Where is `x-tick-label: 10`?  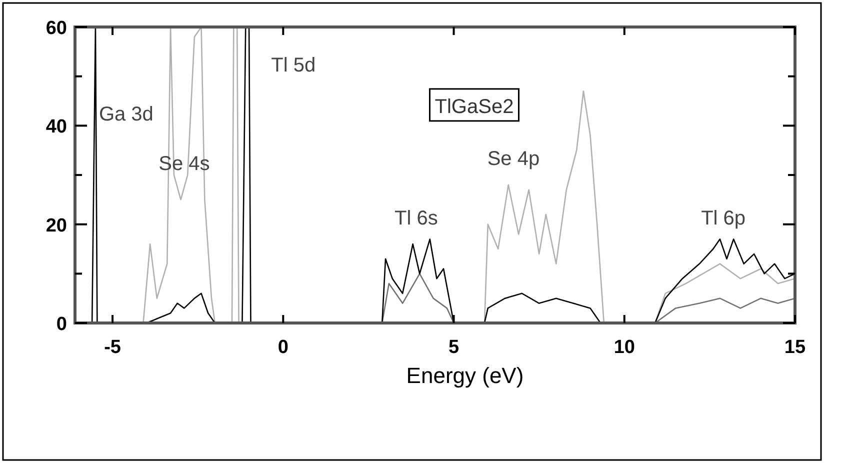 x-tick-label: 10 is located at coordinates (624, 347).